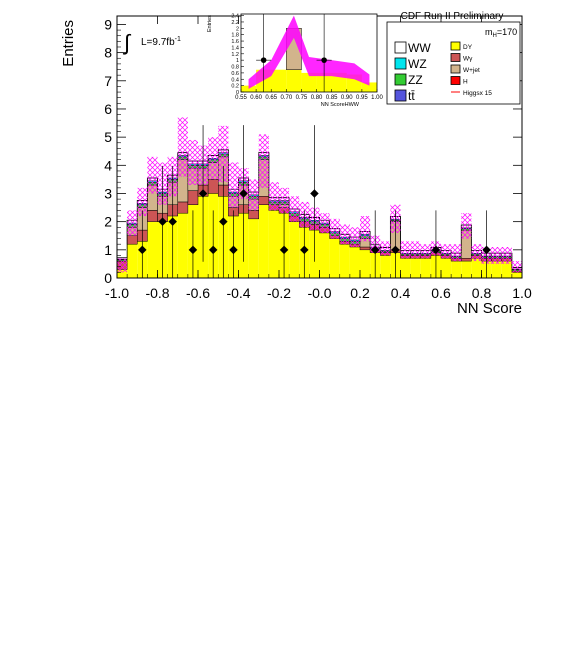 The height and width of the screenshot is (667, 567). What do you see at coordinates (468, 47) in the screenshot?
I see `legend-label: DY` at bounding box center [468, 47].